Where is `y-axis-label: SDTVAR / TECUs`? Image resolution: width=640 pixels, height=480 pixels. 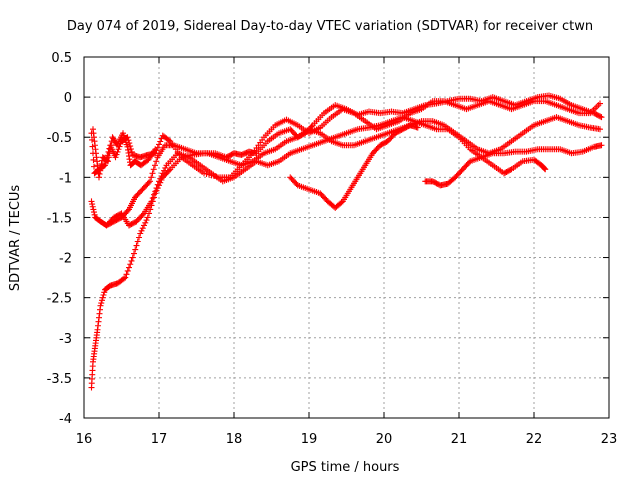
y-axis-label: SDTVAR / TECUs is located at coordinates (15, 238).